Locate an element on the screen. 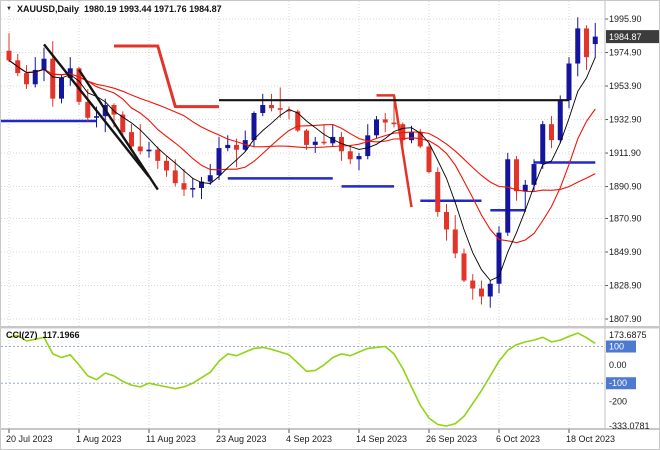 Image resolution: width=660 pixels, height=450 pixels. price-axis-label: 1953.90 is located at coordinates (625, 86).